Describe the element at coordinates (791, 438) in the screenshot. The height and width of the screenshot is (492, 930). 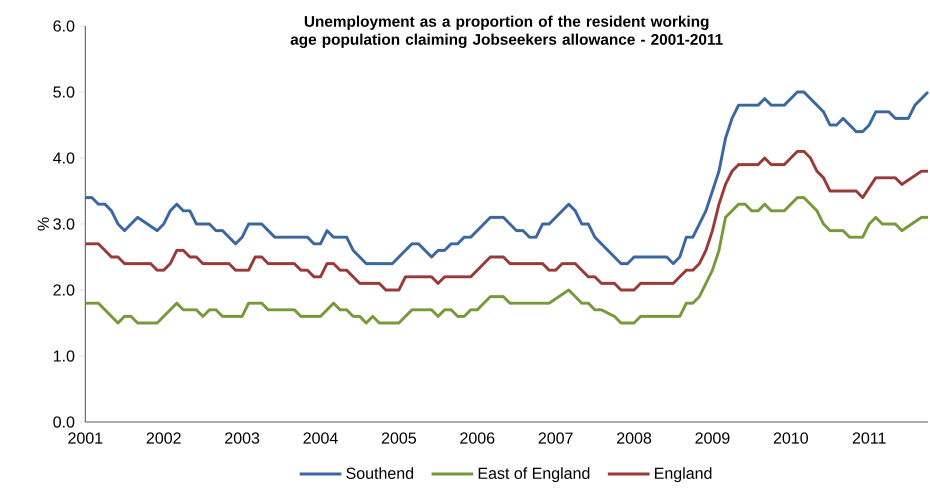
I see `x-tick-label: 2010` at that location.